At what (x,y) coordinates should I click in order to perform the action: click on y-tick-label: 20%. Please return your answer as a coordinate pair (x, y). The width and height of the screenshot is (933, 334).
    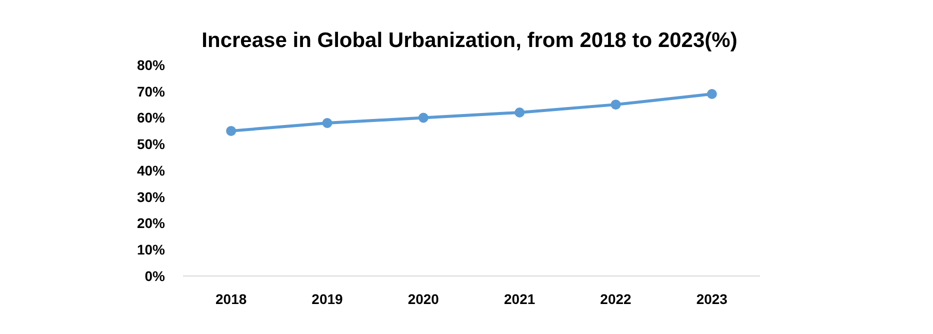
    Looking at the image, I should click on (151, 223).